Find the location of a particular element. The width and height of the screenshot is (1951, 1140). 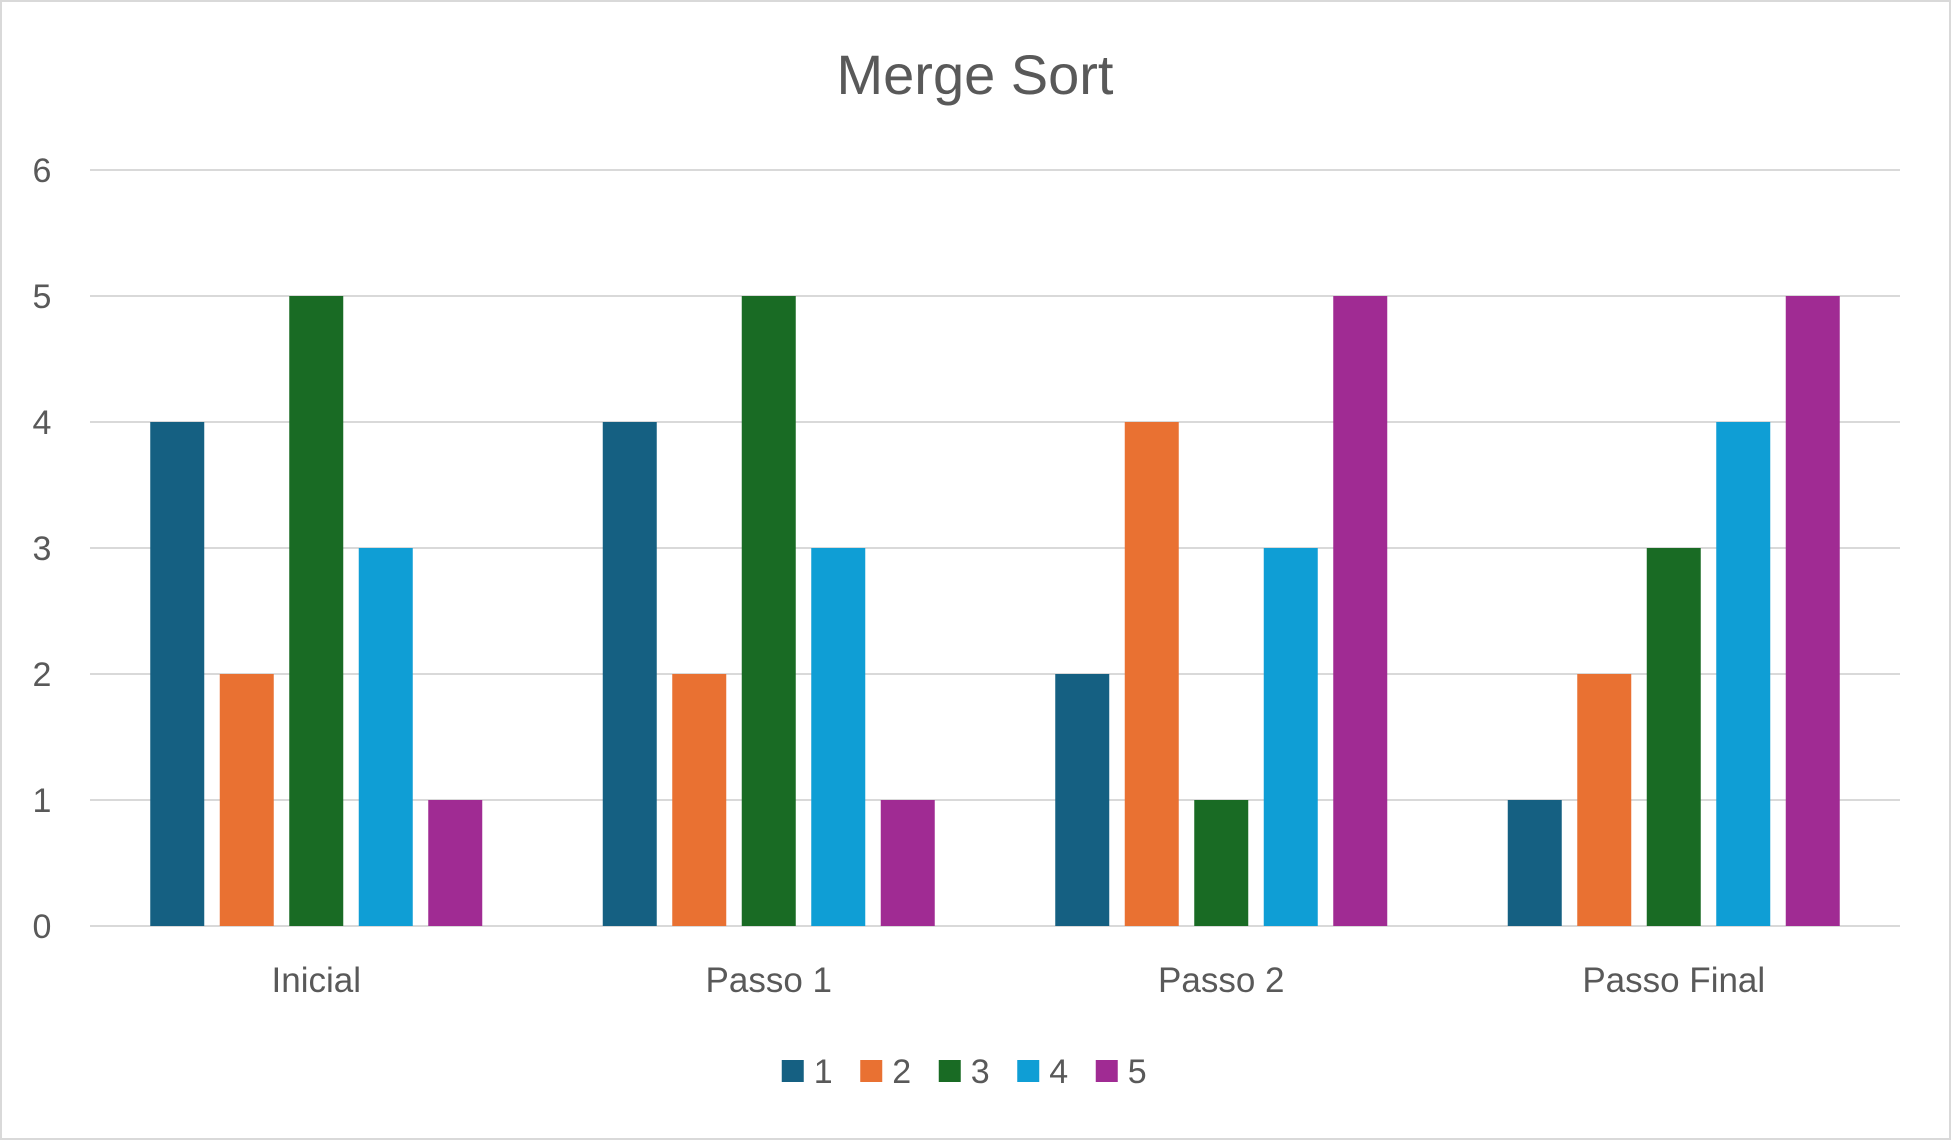

x-tick-label: Passo 2 is located at coordinates (1221, 980).